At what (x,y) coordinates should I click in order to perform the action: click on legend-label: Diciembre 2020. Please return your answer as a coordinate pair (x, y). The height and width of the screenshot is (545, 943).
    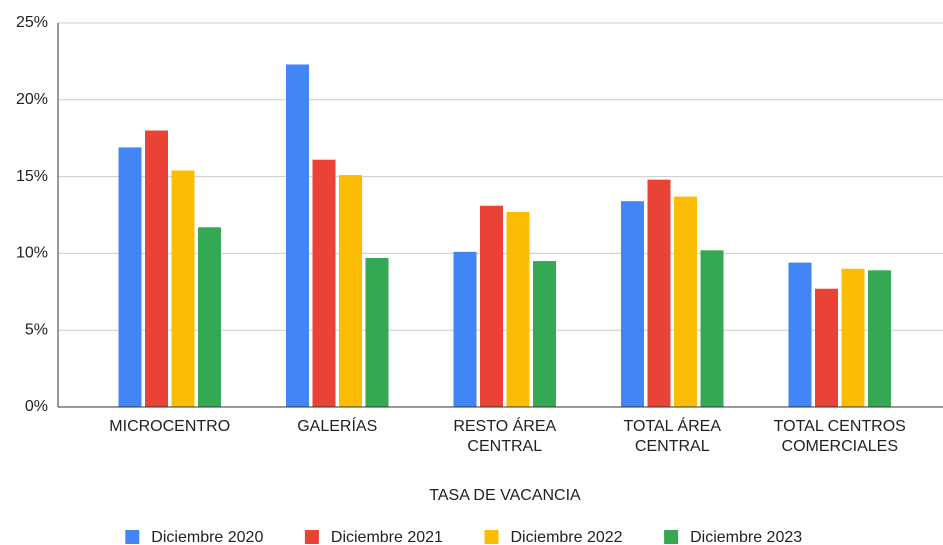
    Looking at the image, I should click on (207, 537).